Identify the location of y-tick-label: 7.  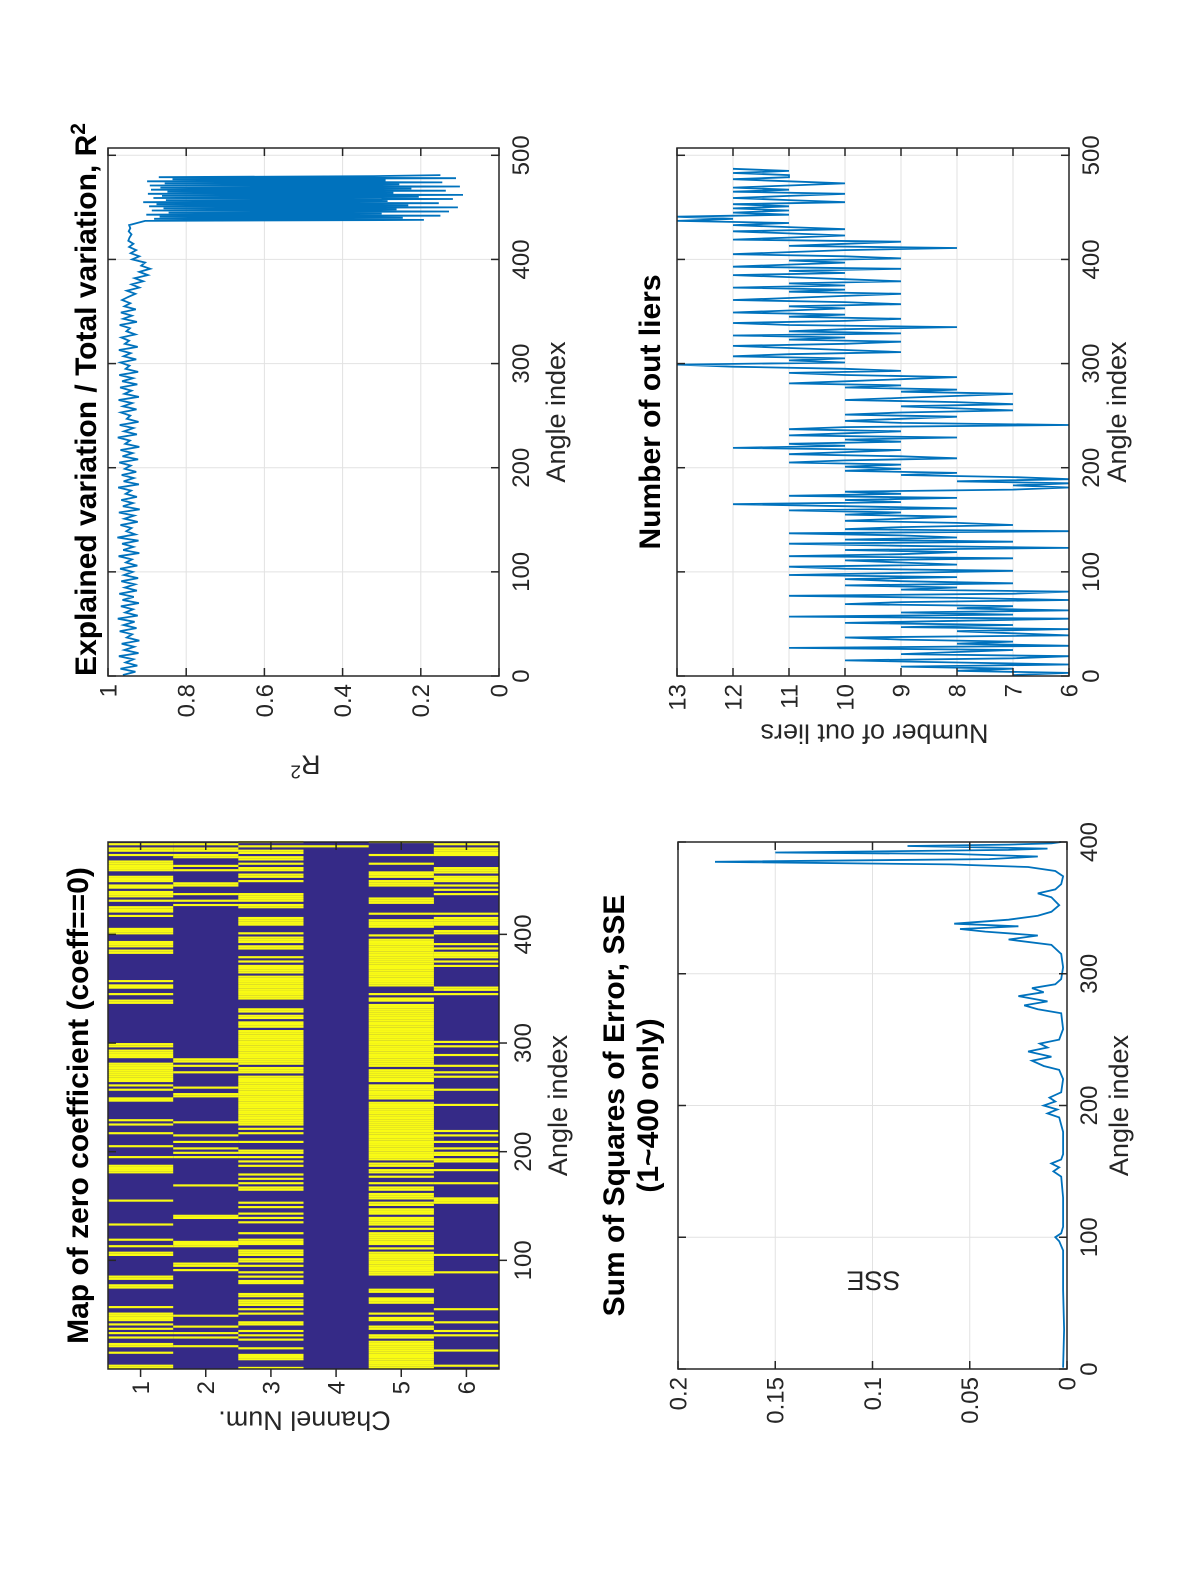
(1013, 690).